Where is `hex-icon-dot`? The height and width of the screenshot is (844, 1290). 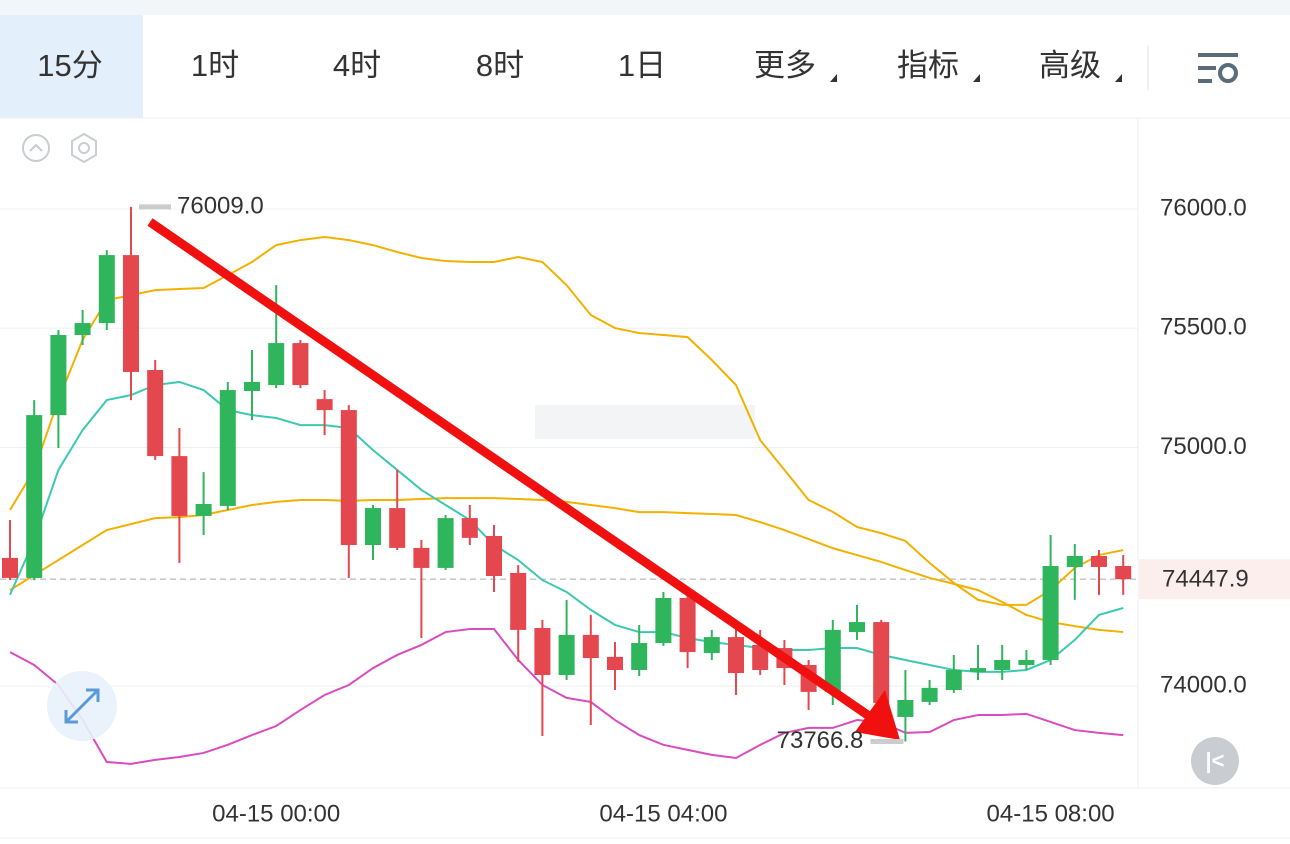
hex-icon-dot is located at coordinates (84, 148).